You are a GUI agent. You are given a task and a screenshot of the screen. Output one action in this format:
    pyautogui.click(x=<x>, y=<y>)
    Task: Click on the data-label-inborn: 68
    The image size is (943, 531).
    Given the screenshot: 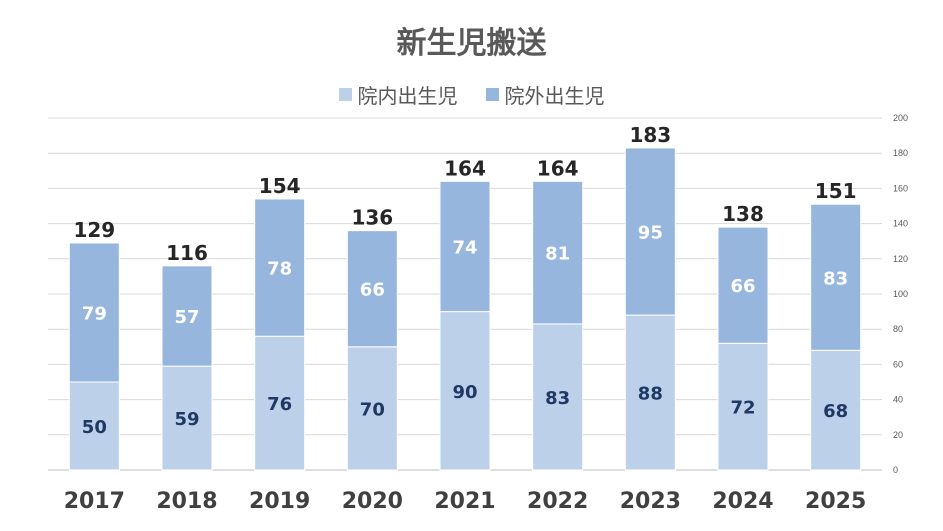 What is the action you would take?
    pyautogui.click(x=835, y=411)
    